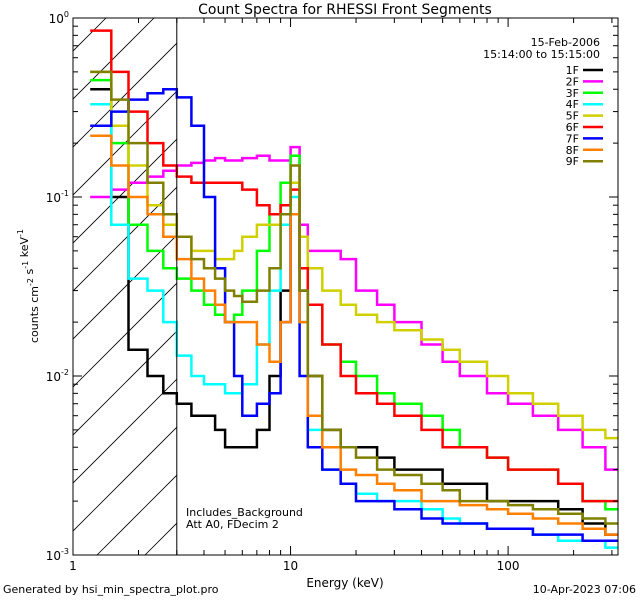  I want to click on legend-label-8F: 8F, so click(572, 150).